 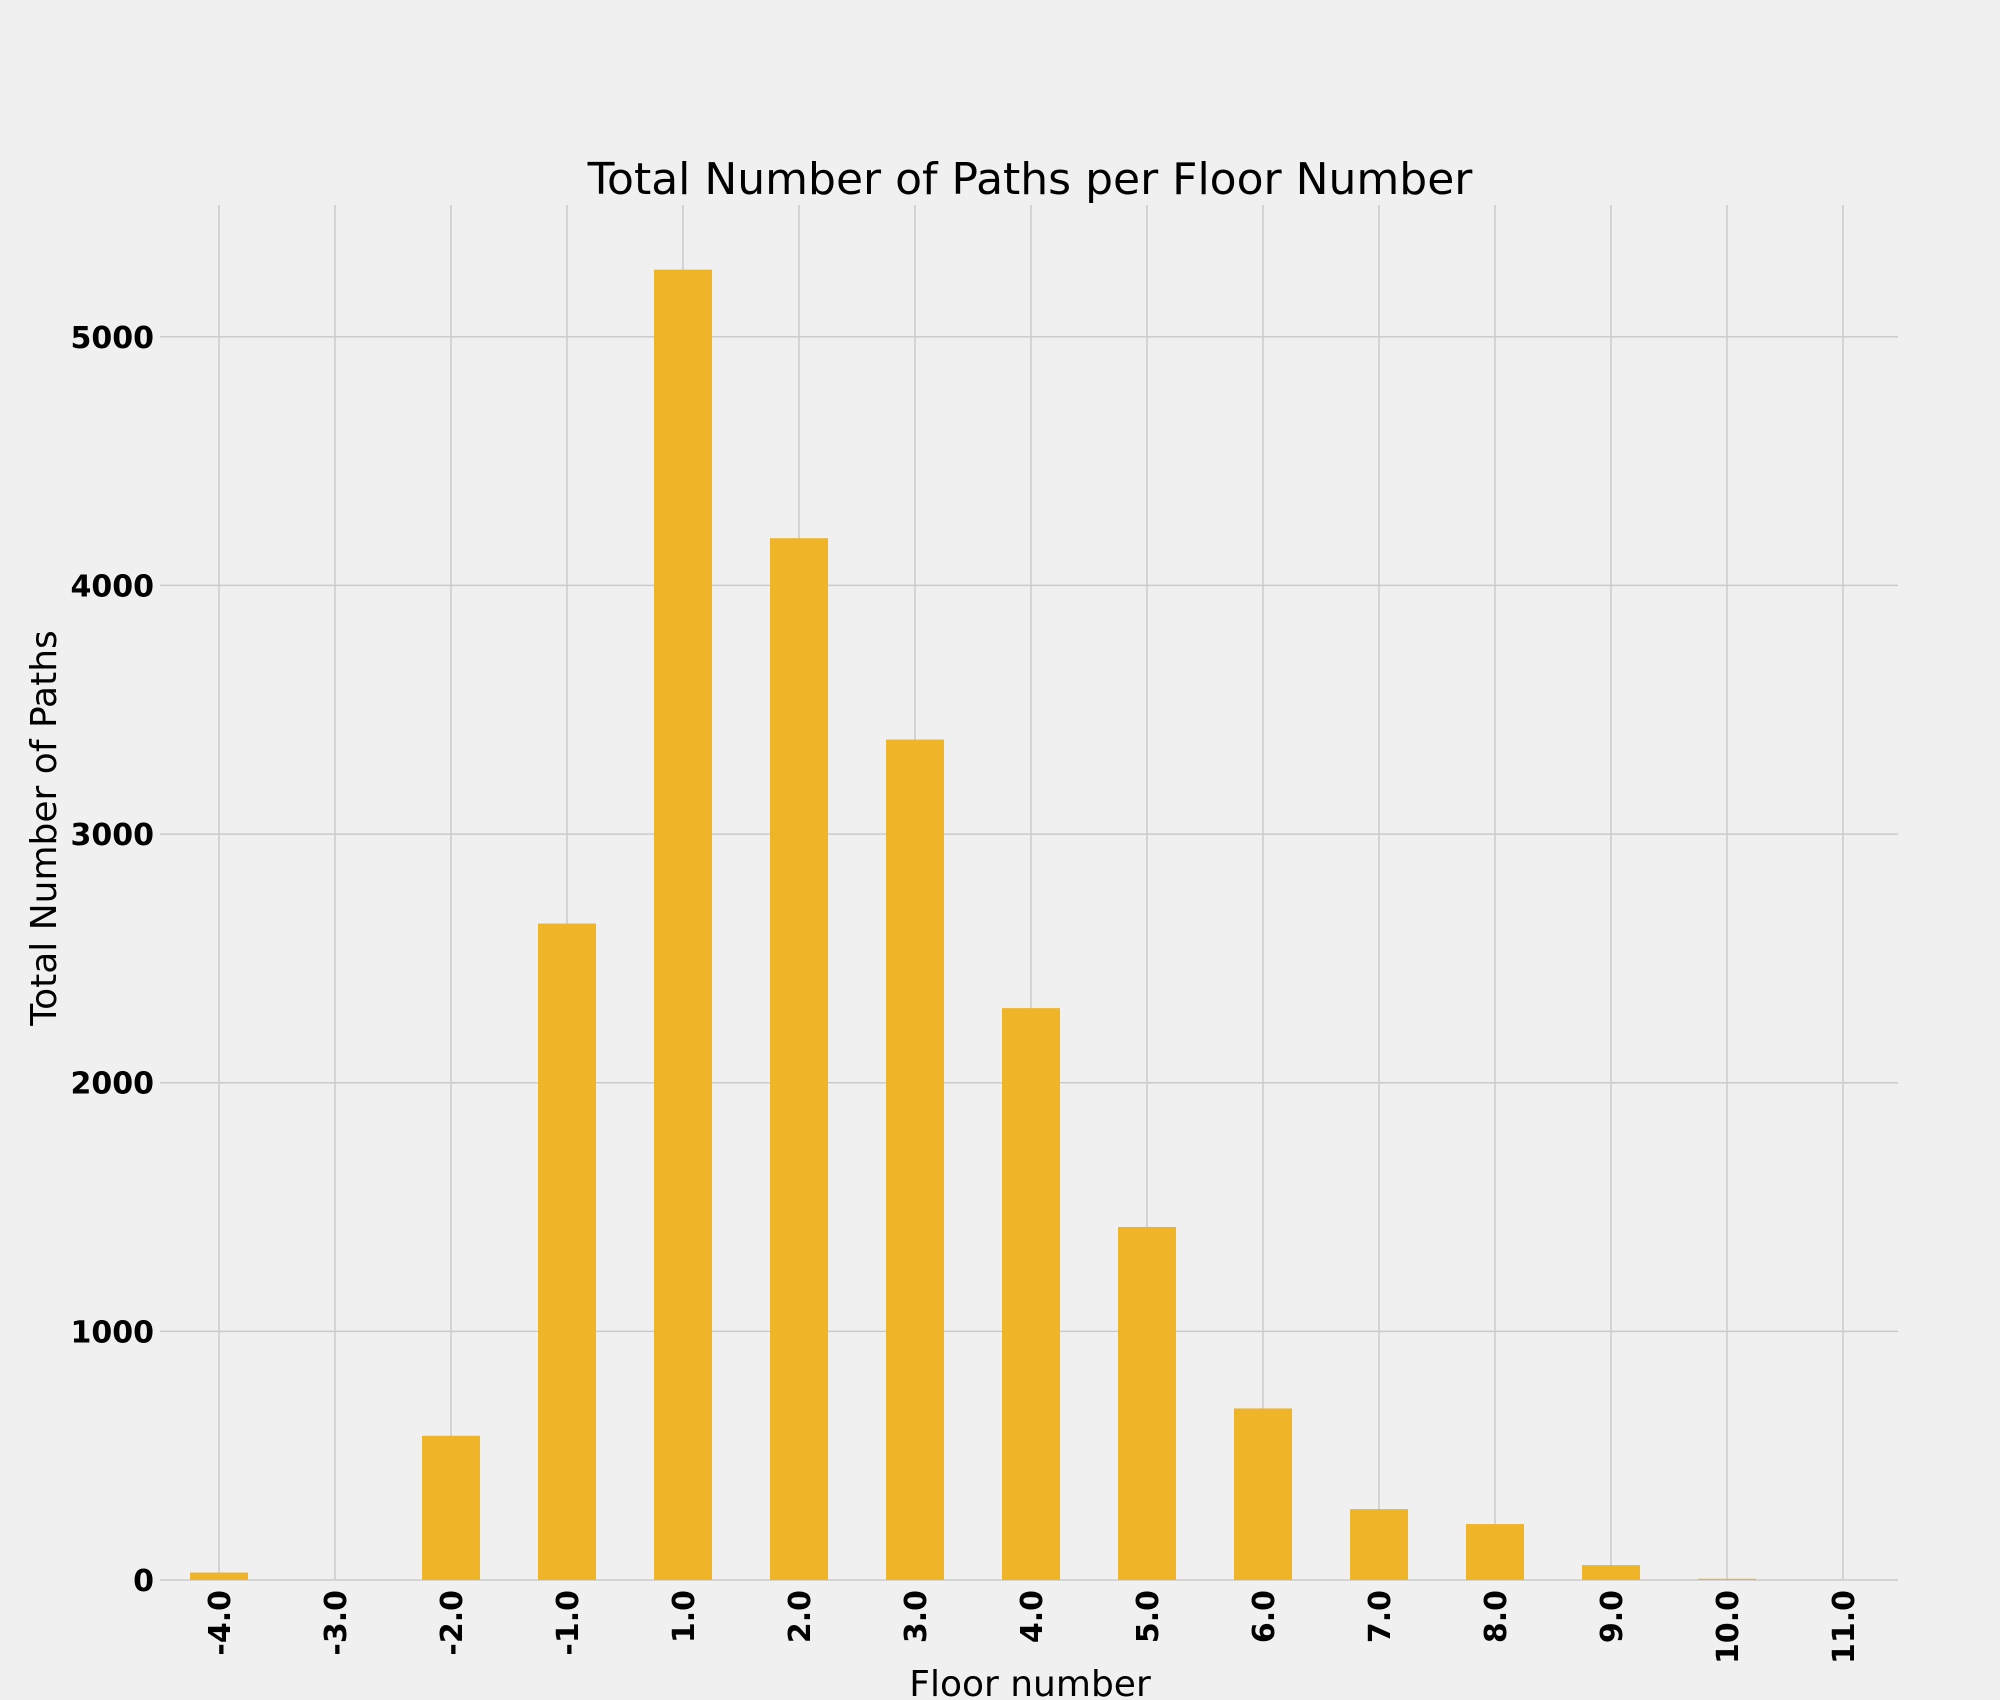 What do you see at coordinates (1030, 179) in the screenshot?
I see `chart-title: Total Number of Paths per Floor Number` at bounding box center [1030, 179].